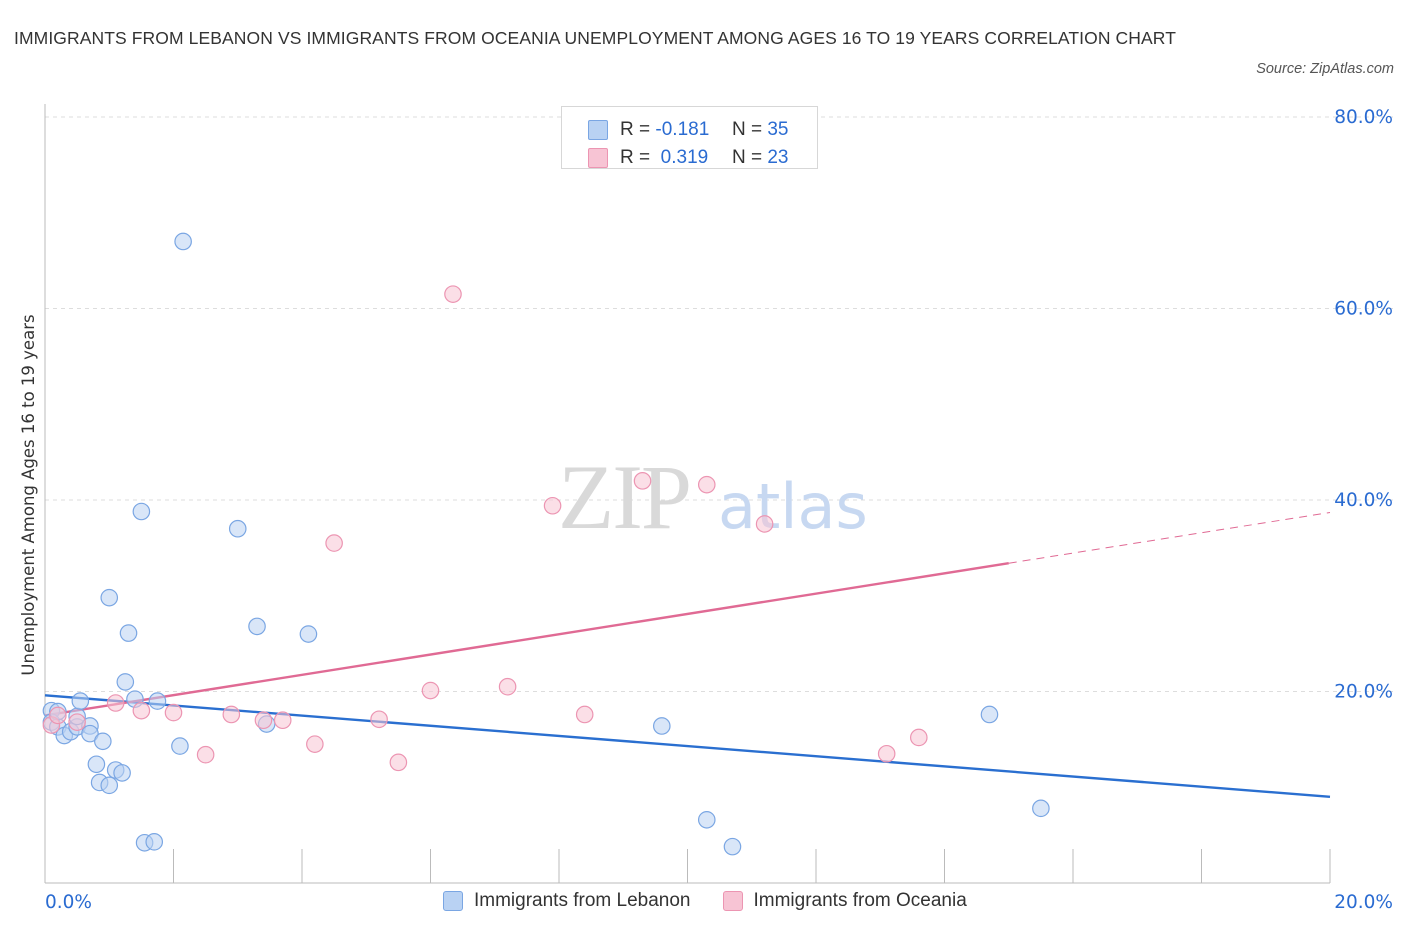 The image size is (1406, 930). What do you see at coordinates (682, 129) in the screenshot?
I see `r-value: -0.181` at bounding box center [682, 129].